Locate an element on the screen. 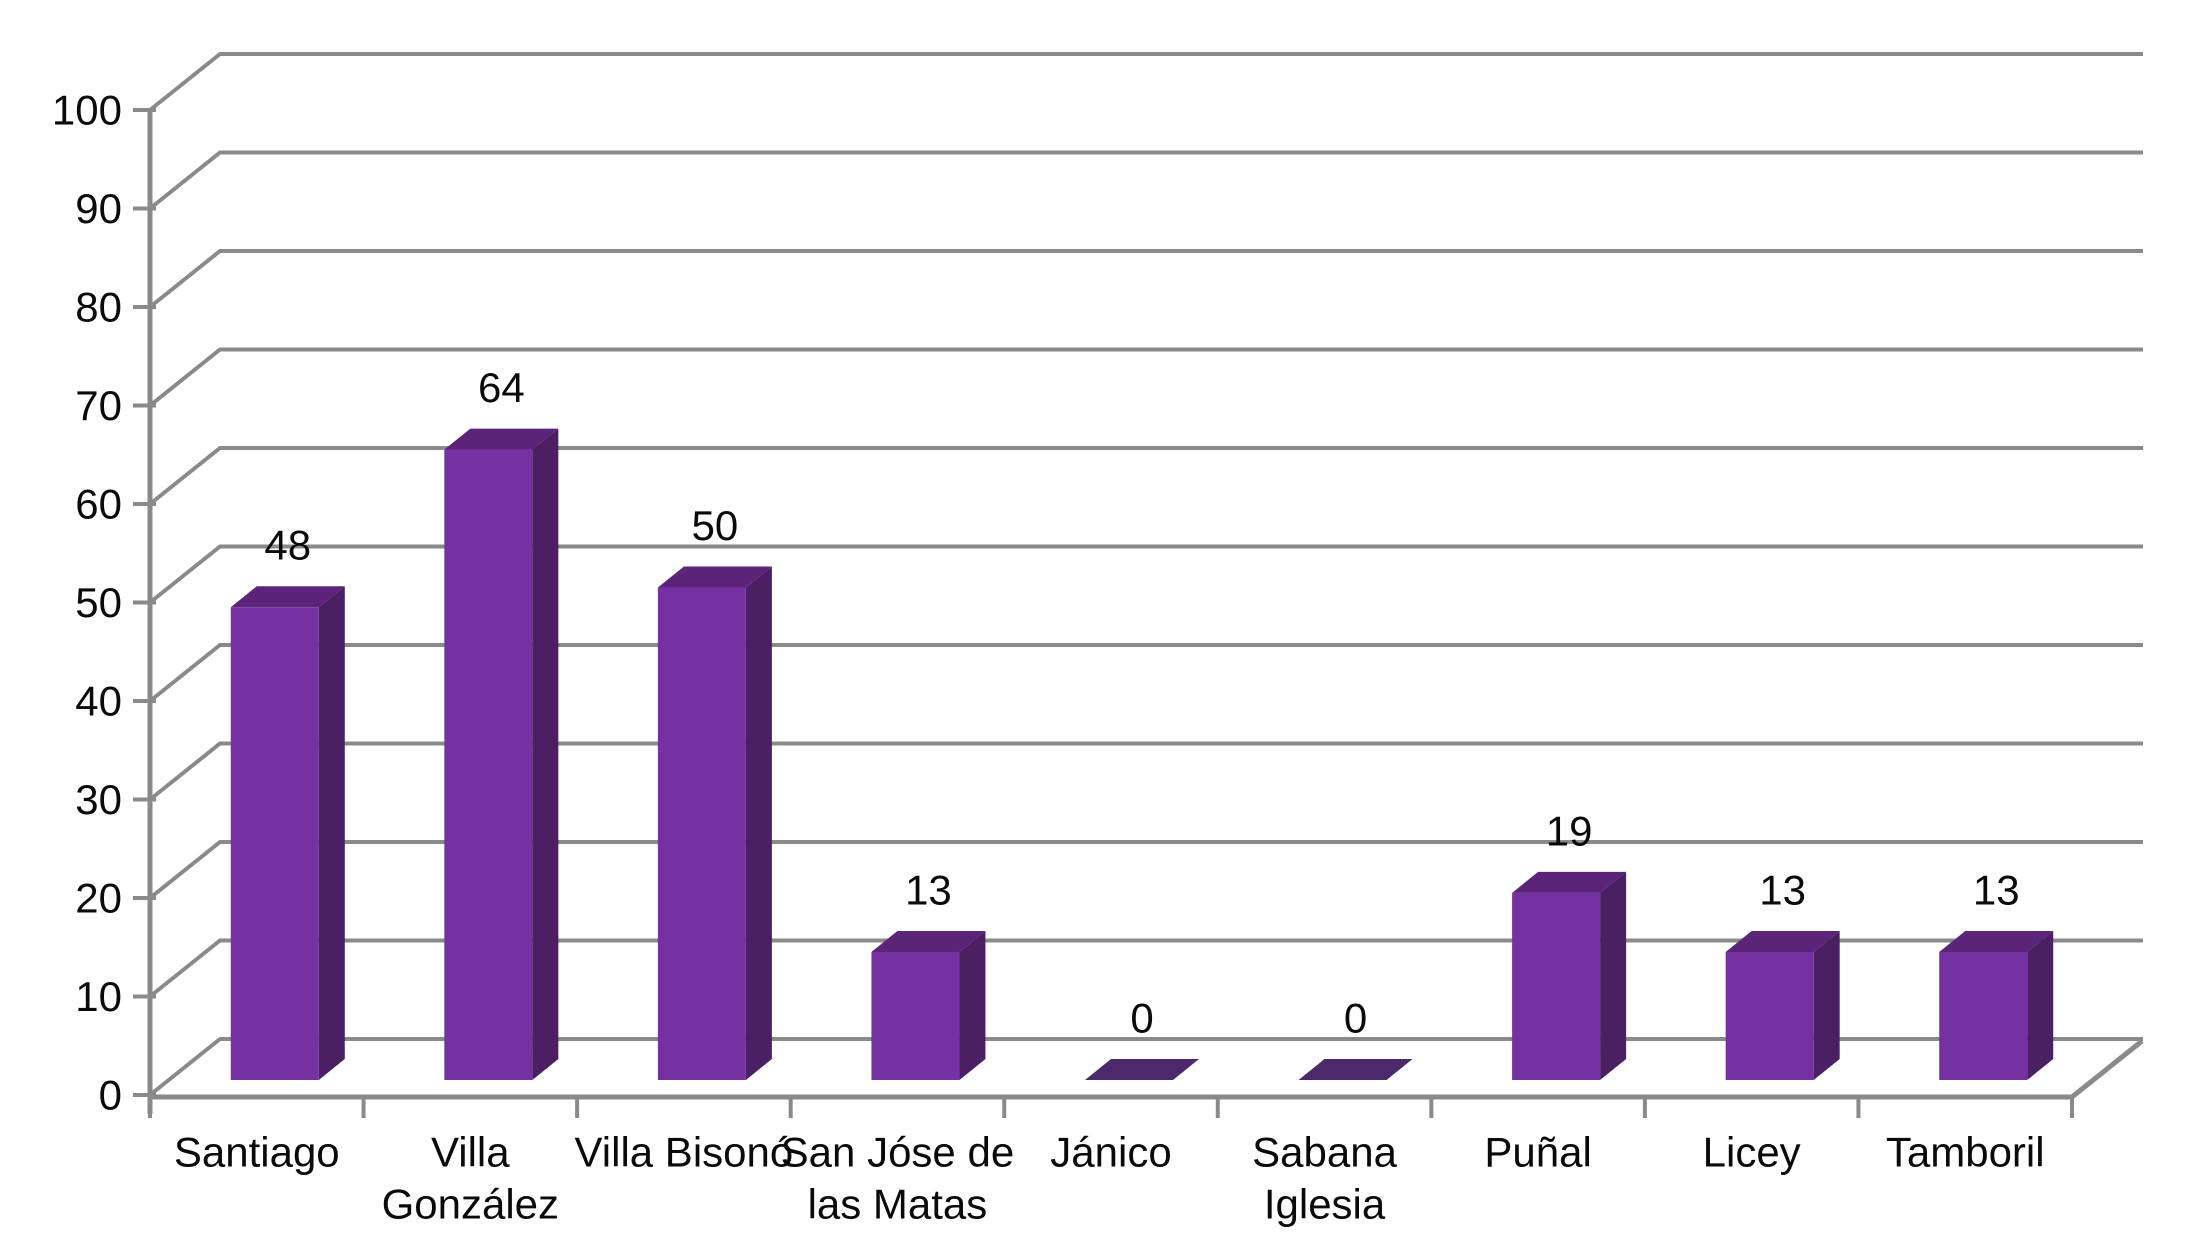 The width and height of the screenshot is (2198, 1259). x-axis-label-ja-nico: Jánico is located at coordinates (1110, 1152).